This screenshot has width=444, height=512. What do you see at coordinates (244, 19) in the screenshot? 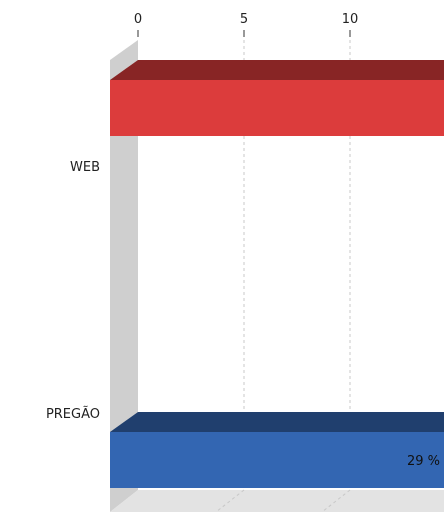
I see `x-tick-label: 5` at bounding box center [244, 19].